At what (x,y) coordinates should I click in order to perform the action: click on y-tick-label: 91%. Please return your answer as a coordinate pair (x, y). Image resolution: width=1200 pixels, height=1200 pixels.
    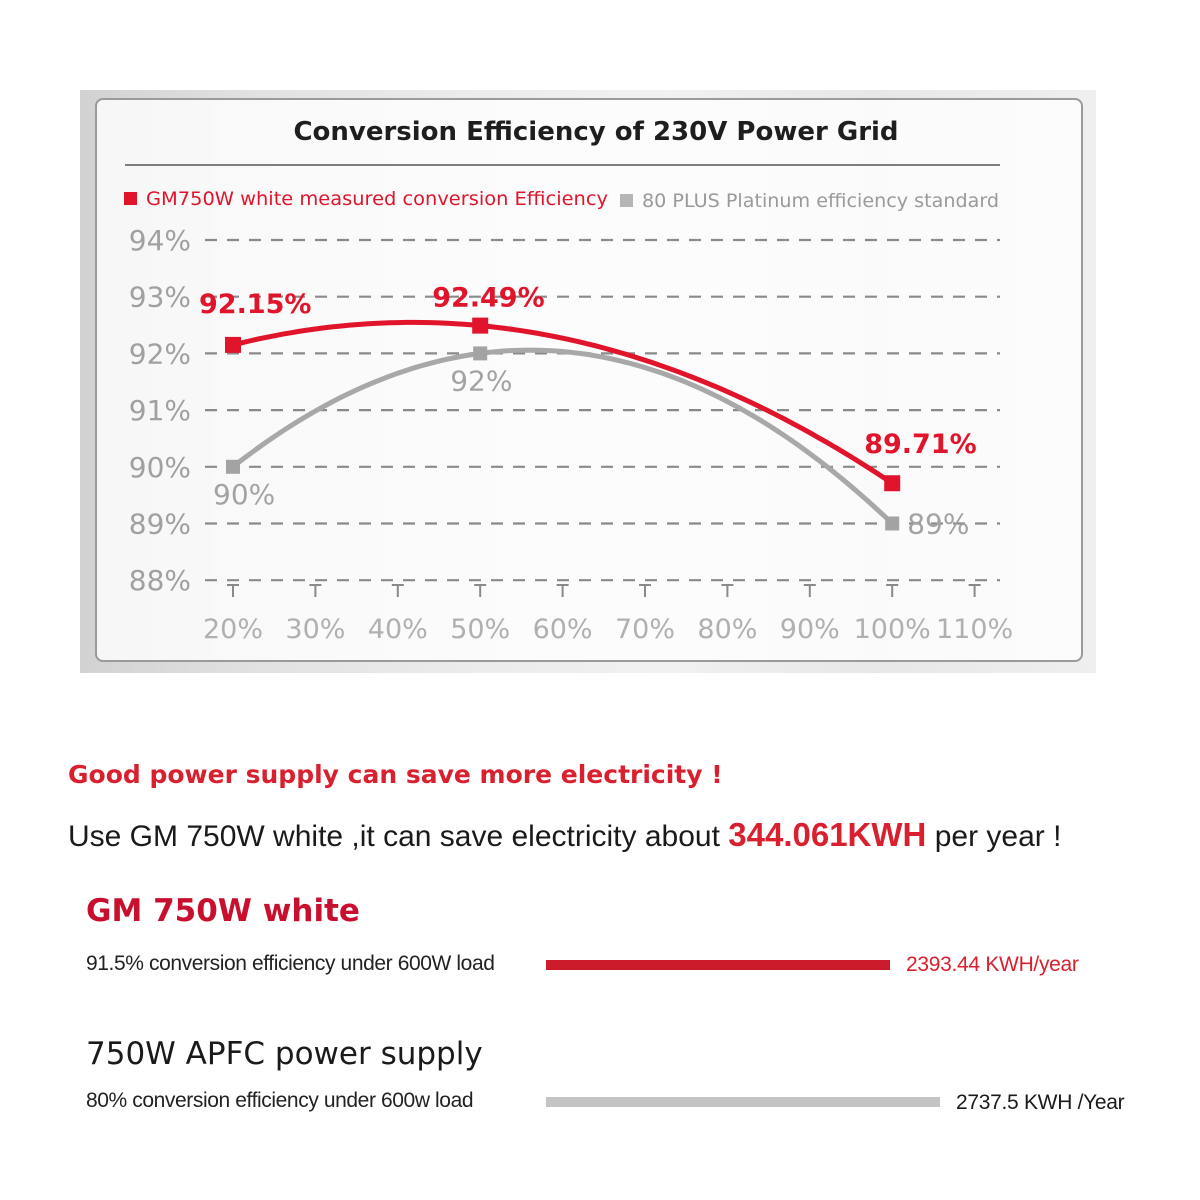
    Looking at the image, I should click on (160, 410).